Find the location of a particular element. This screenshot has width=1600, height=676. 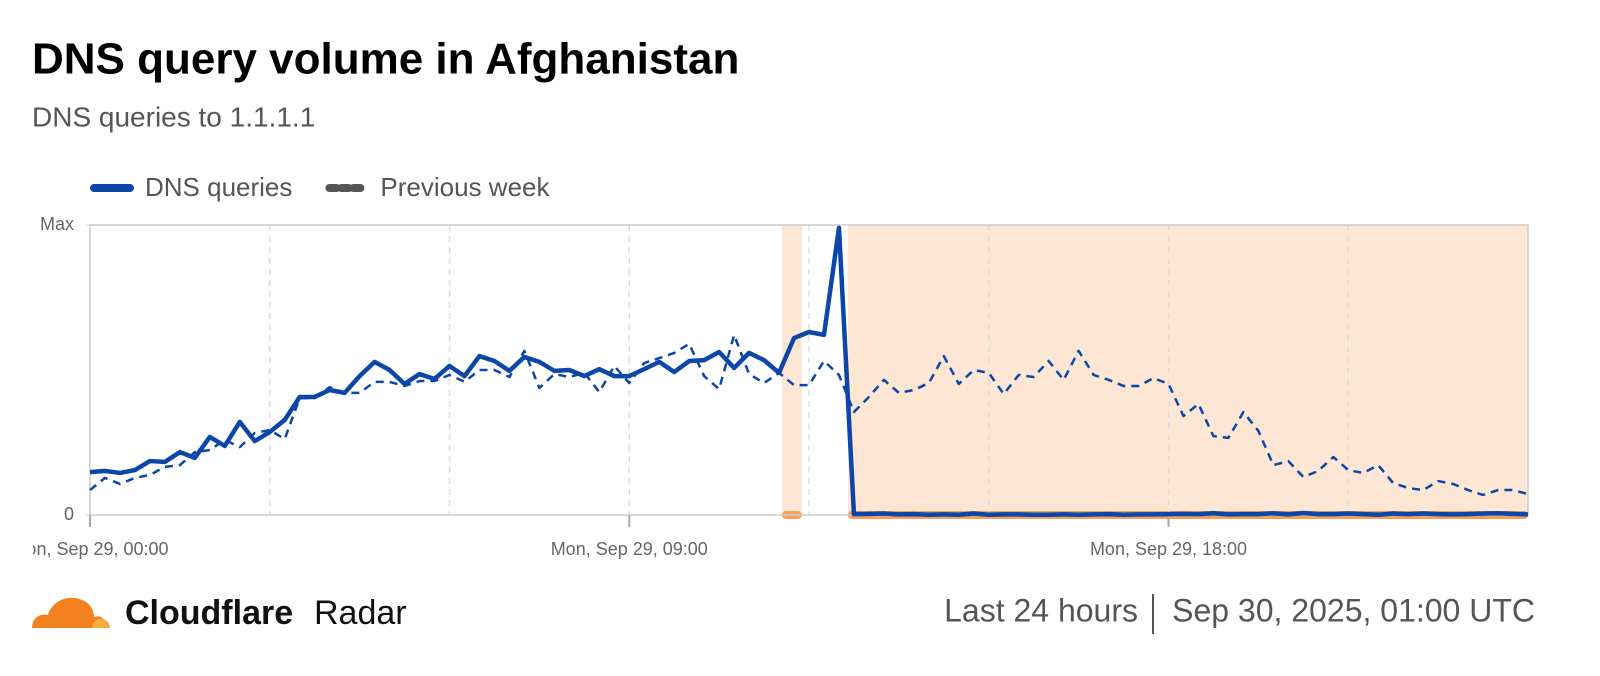

legend-label: DNS queries is located at coordinates (218, 187).